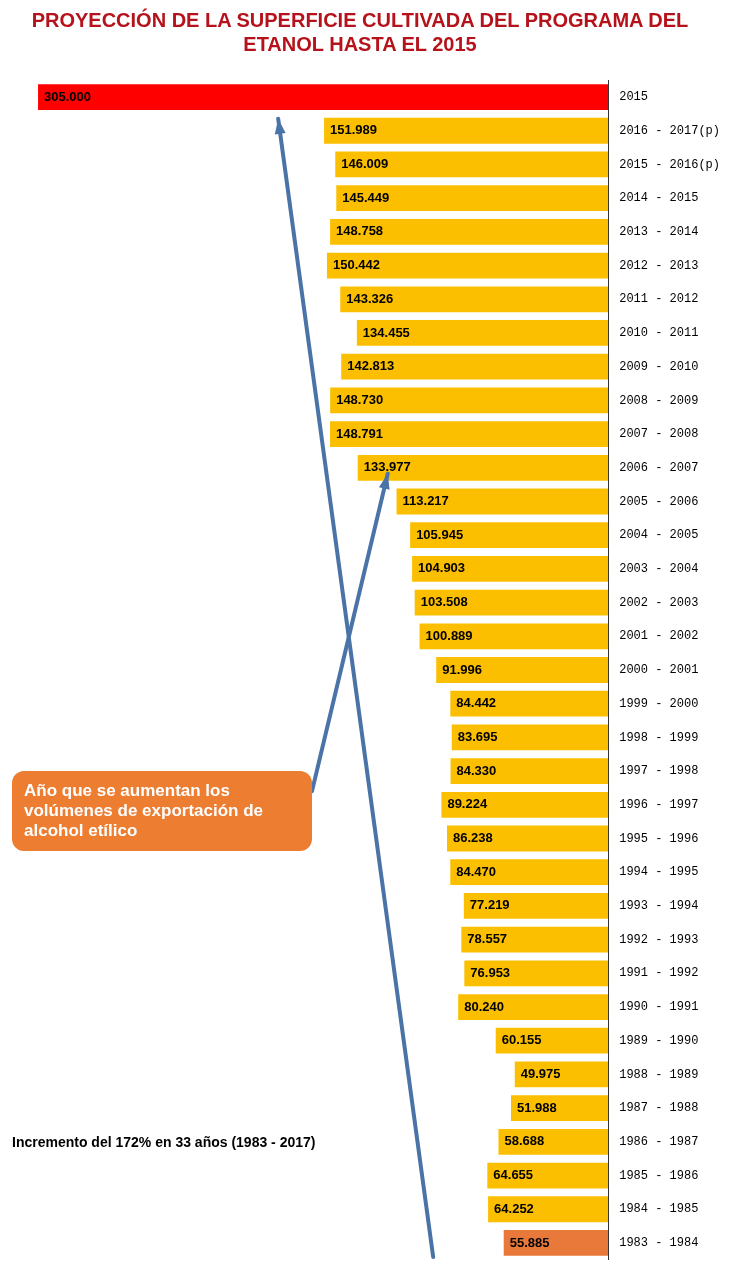 The image size is (729, 1279). What do you see at coordinates (659, 703) in the screenshot?
I see `y-tick-label: 1999 - 2000` at bounding box center [659, 703].